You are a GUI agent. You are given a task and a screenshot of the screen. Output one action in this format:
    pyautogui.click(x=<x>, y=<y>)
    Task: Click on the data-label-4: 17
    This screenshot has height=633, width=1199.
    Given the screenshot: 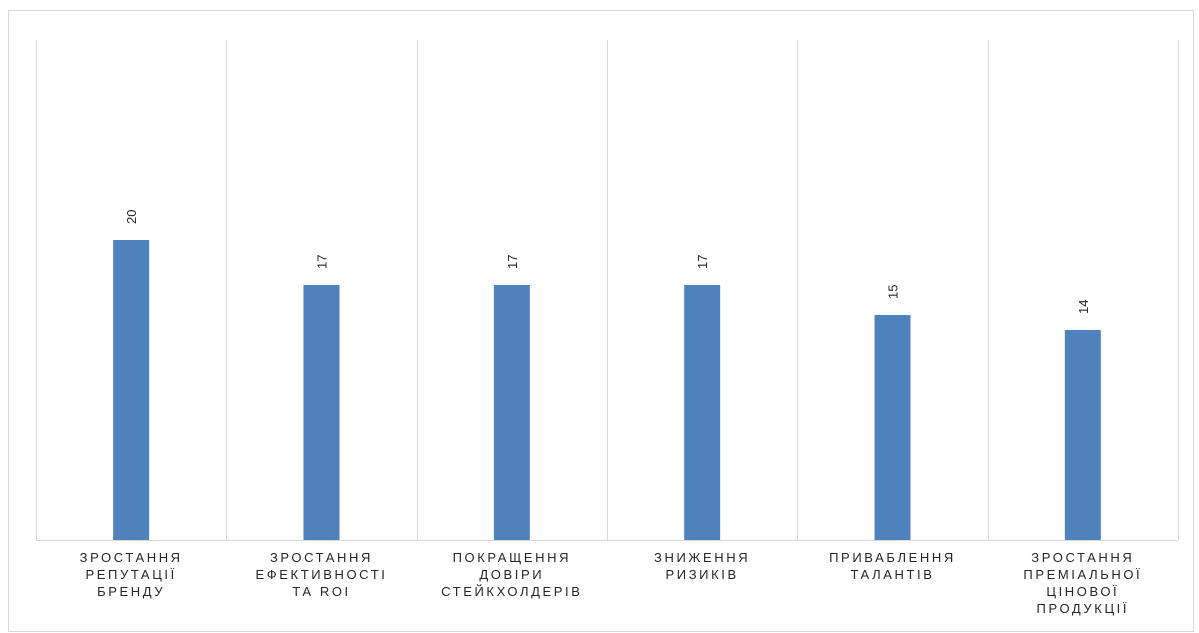 What is the action you would take?
    pyautogui.click(x=702, y=262)
    